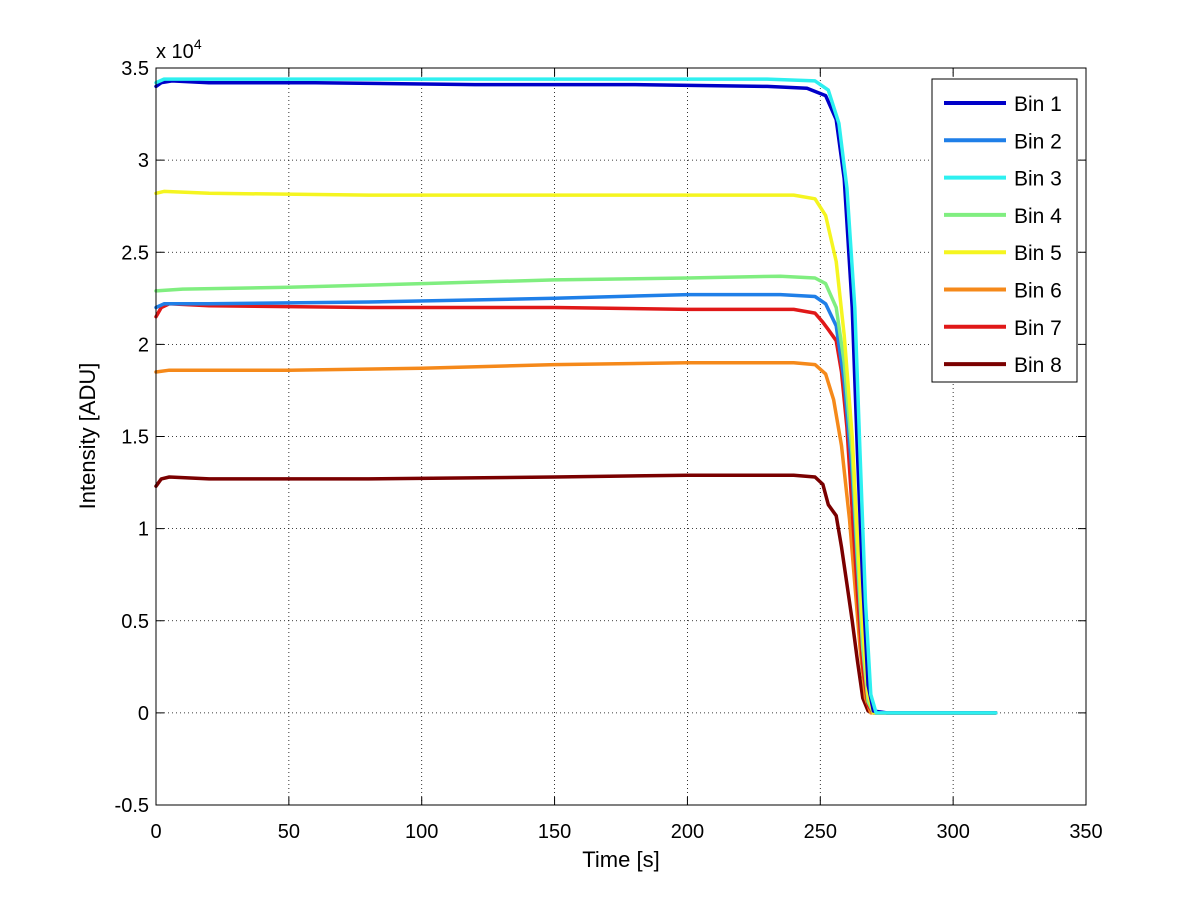 The image size is (1200, 901). I want to click on x-tick-label: 350, so click(1085, 832).